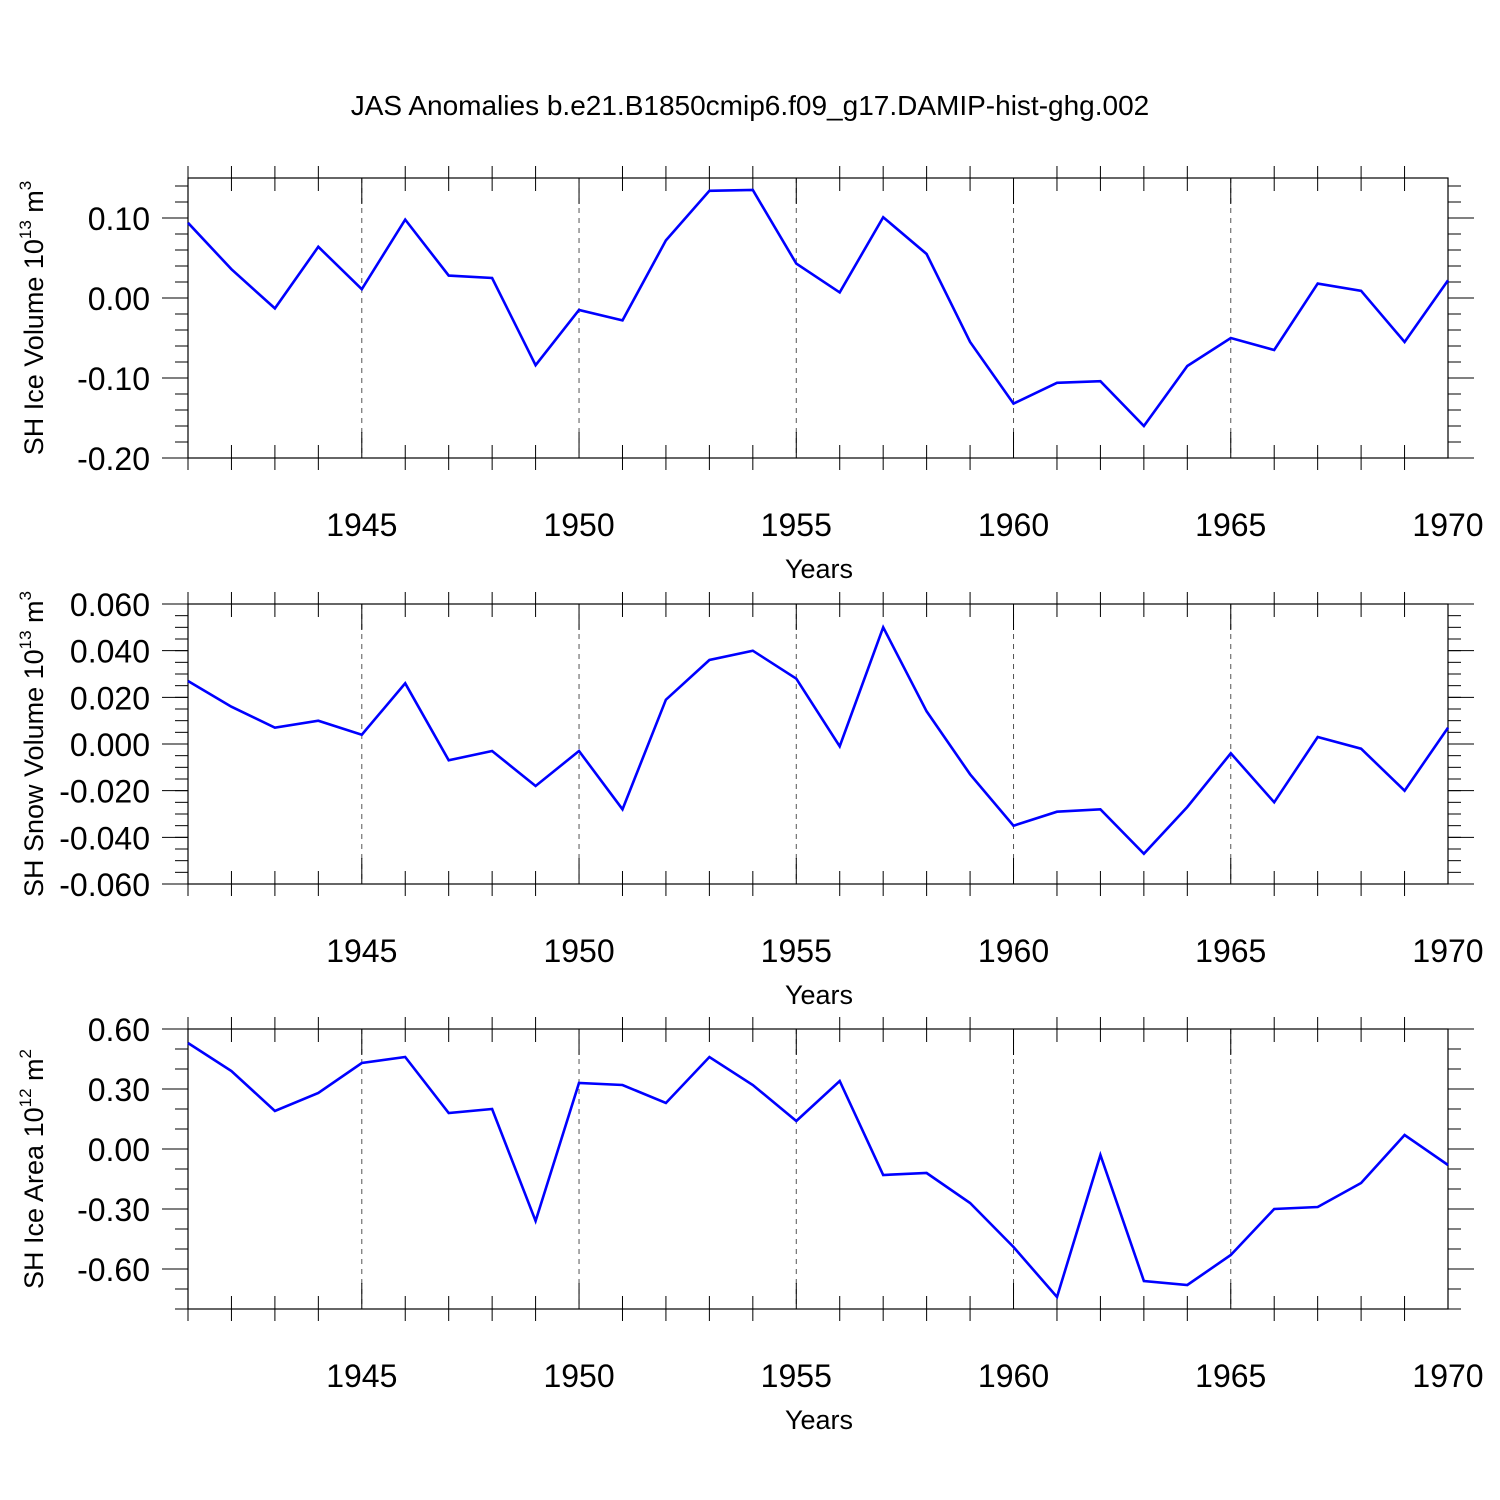 The width and height of the screenshot is (1500, 1500). Describe the element at coordinates (110, 605) in the screenshot. I see `y-tick-label: 0.060` at that location.